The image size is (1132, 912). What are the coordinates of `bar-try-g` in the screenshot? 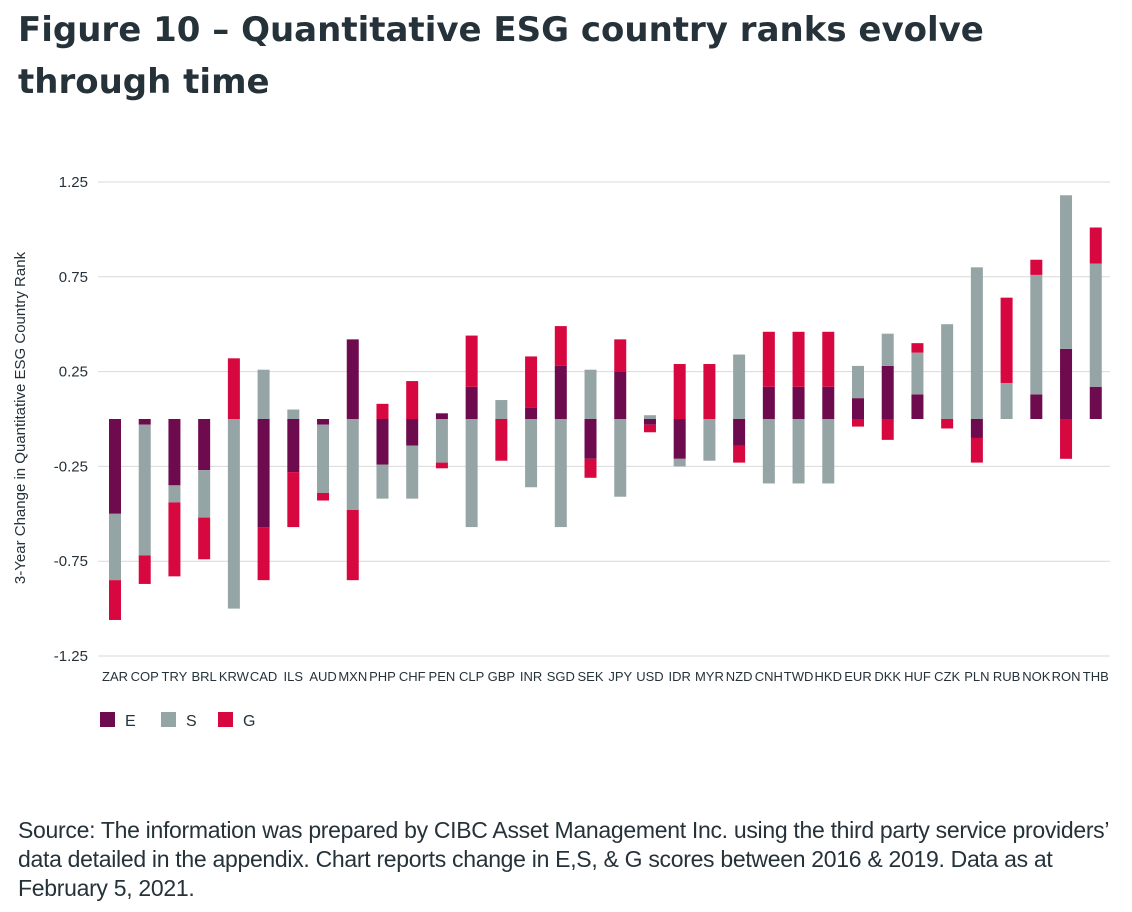 It's located at (174, 539).